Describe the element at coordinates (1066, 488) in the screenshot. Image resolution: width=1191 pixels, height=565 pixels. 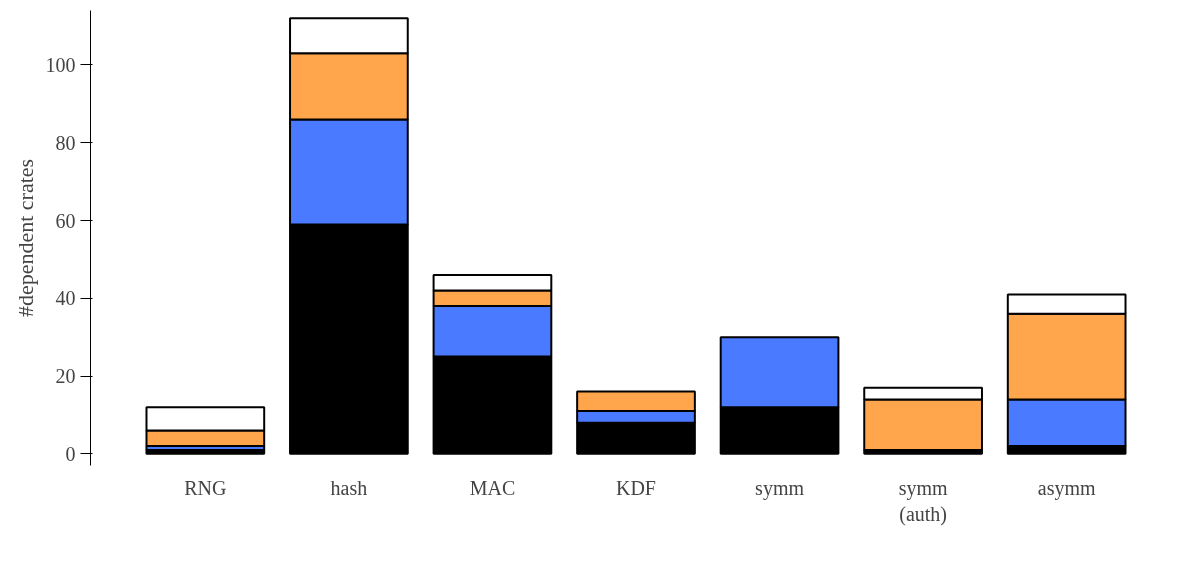
I see `x-tick-label: asymm` at that location.